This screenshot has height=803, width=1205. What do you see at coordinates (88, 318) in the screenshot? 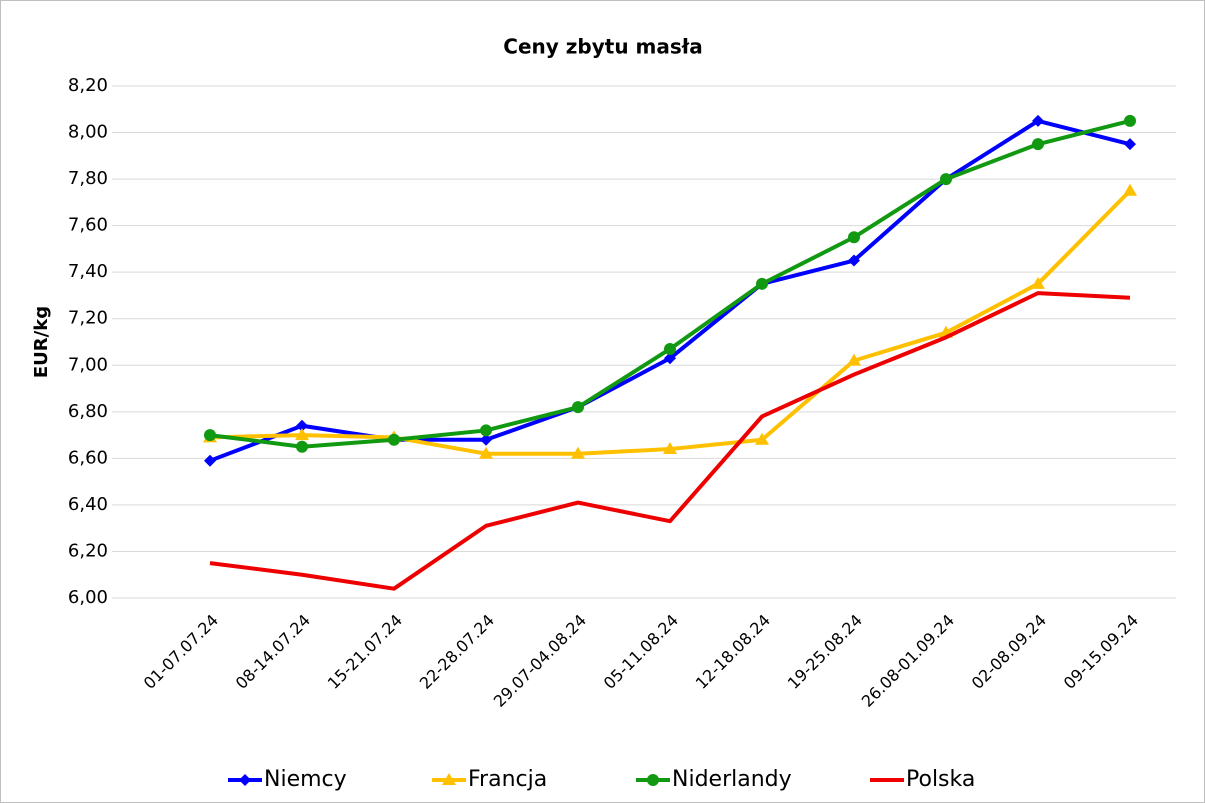
I see `y-tick-label: 7,20` at bounding box center [88, 318].